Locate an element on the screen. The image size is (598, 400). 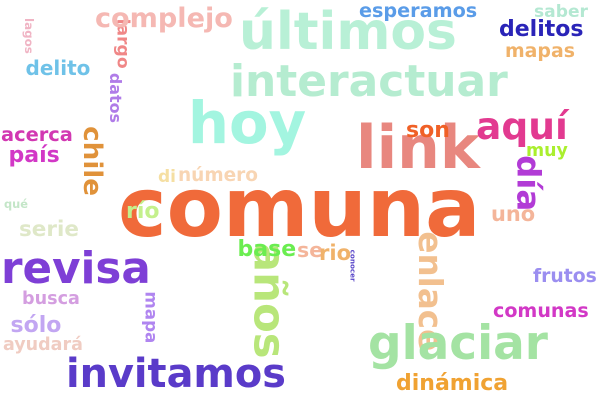
word-invitamos: invitamos is located at coordinates (176, 374).